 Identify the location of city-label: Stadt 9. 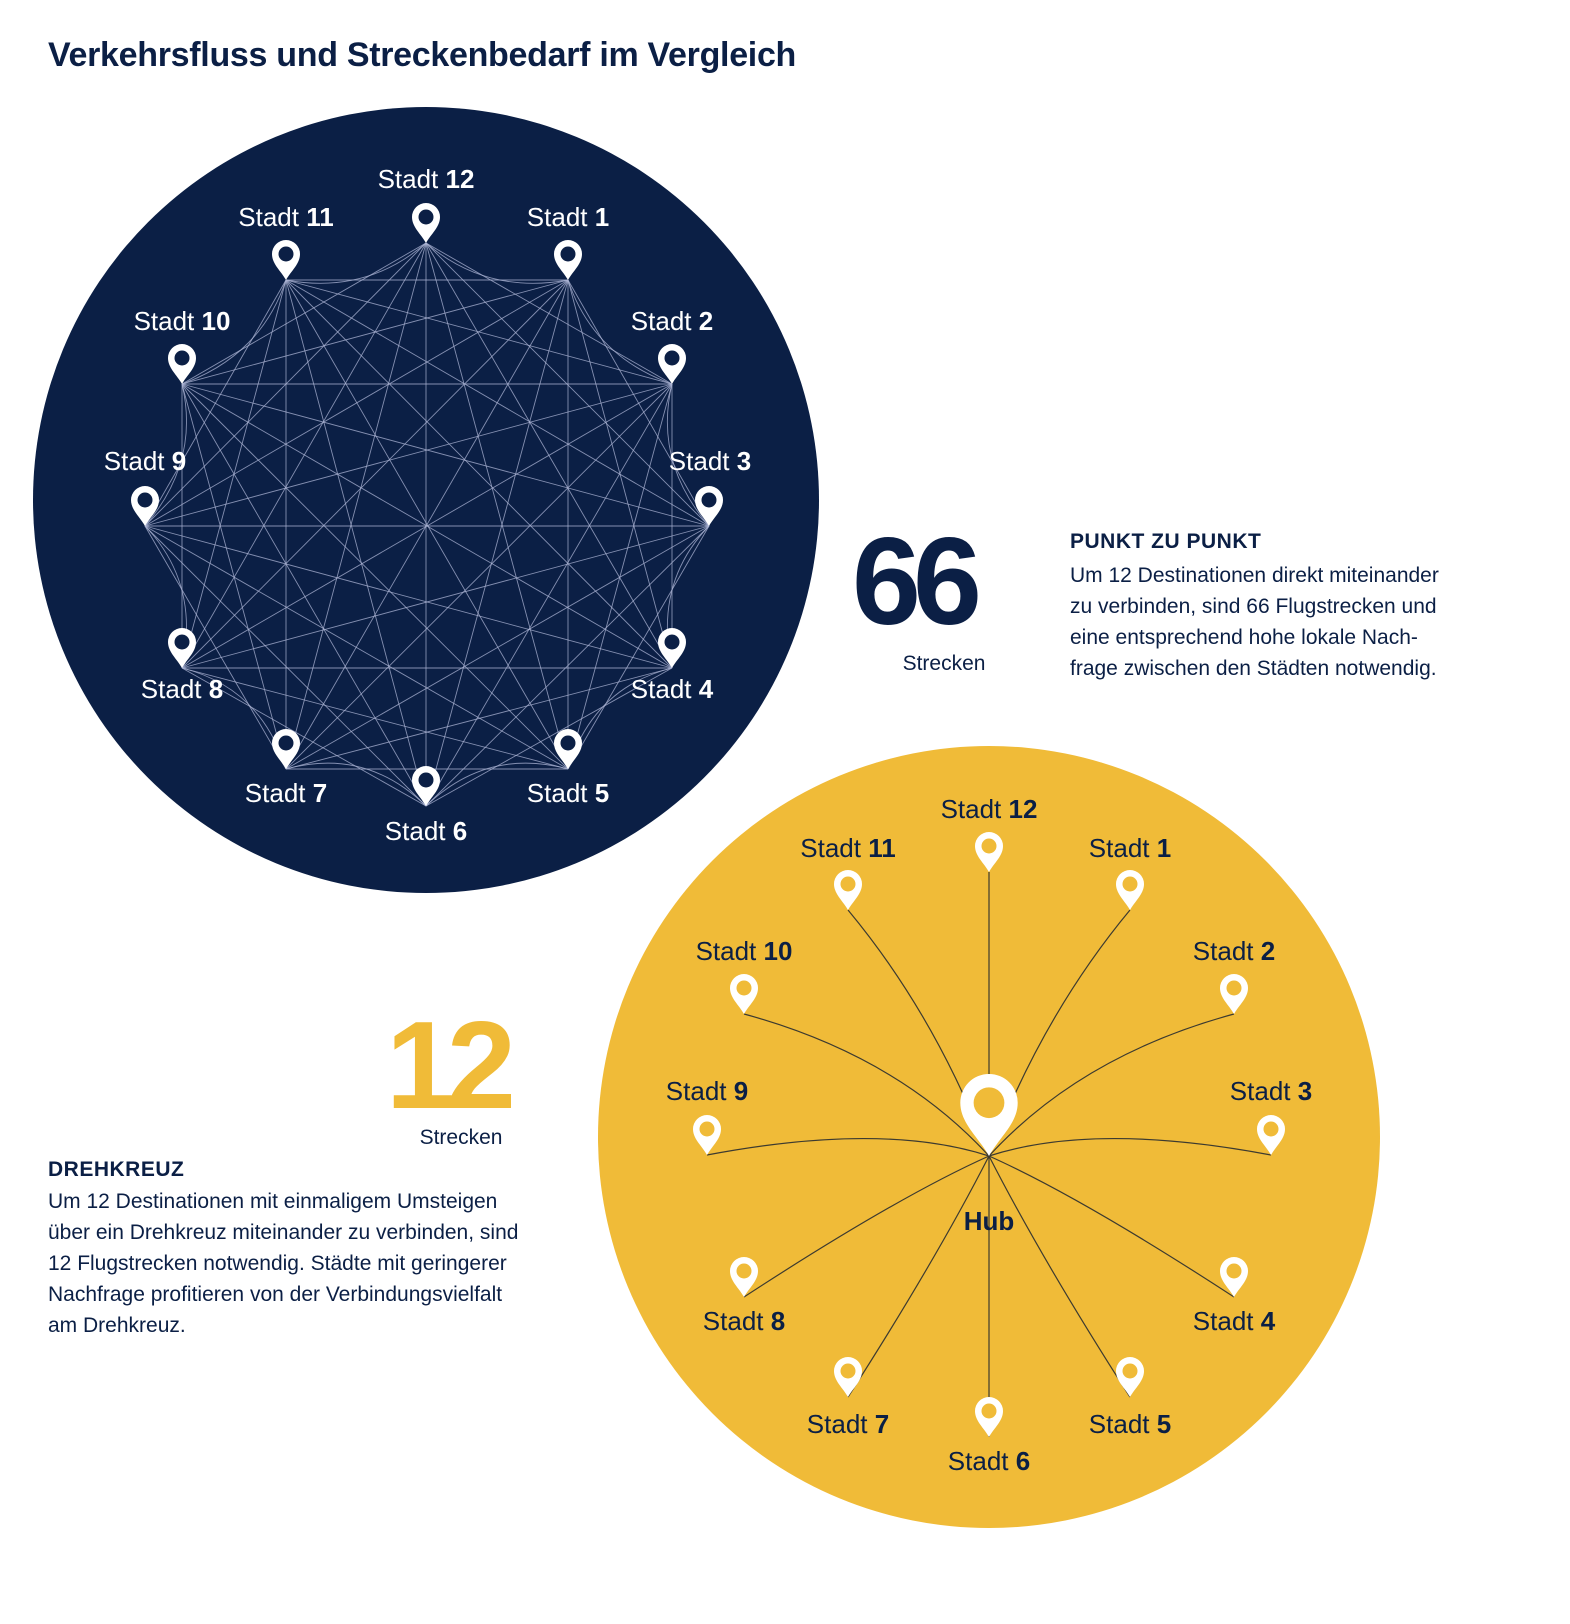
(145, 461).